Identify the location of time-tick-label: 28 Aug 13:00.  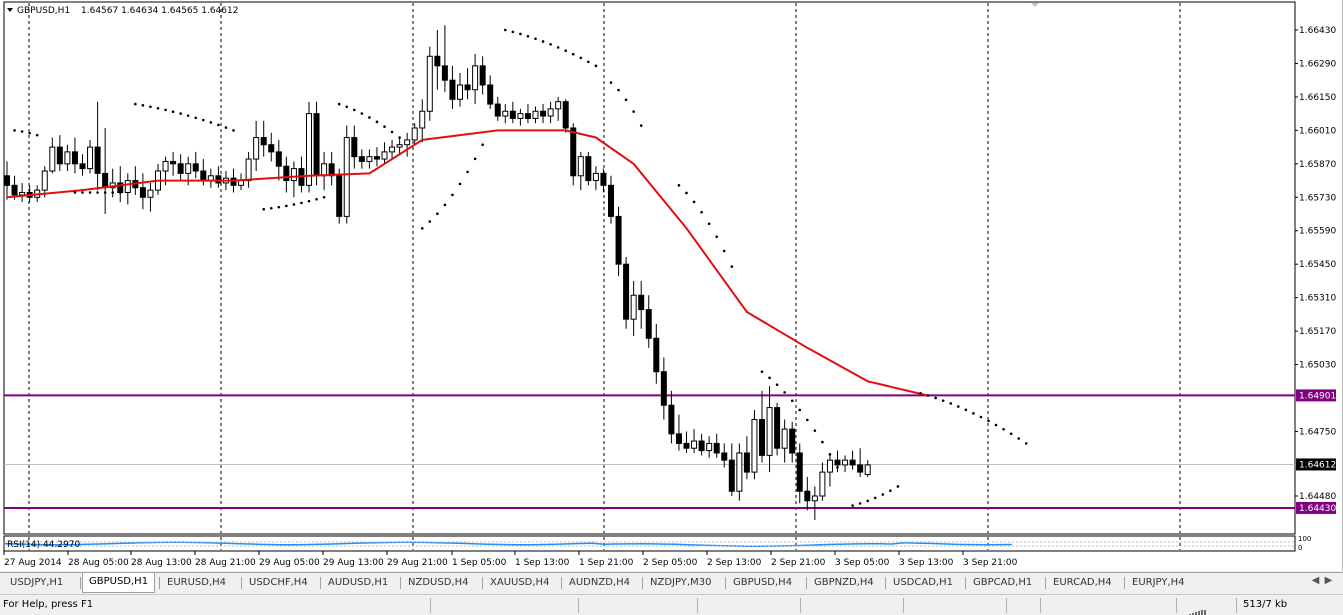
(161, 563).